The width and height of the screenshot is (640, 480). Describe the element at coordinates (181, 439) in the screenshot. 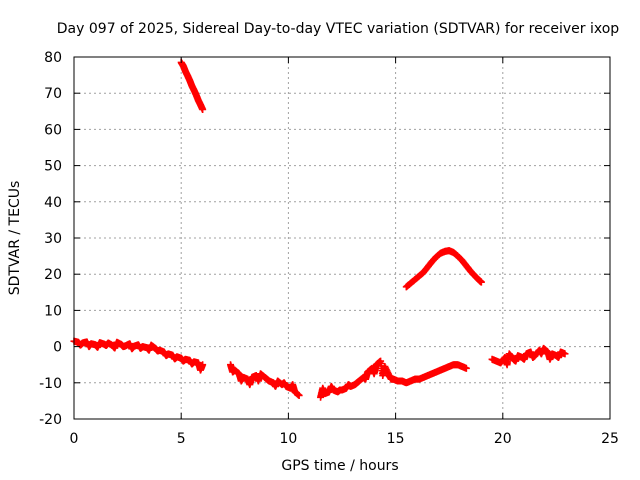

I see `x-tick-label: 5` at that location.